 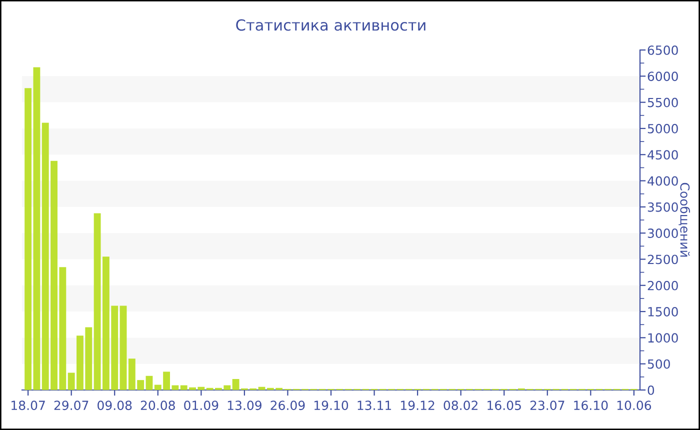 I want to click on x-tick-label: 29.07, so click(x=71, y=405).